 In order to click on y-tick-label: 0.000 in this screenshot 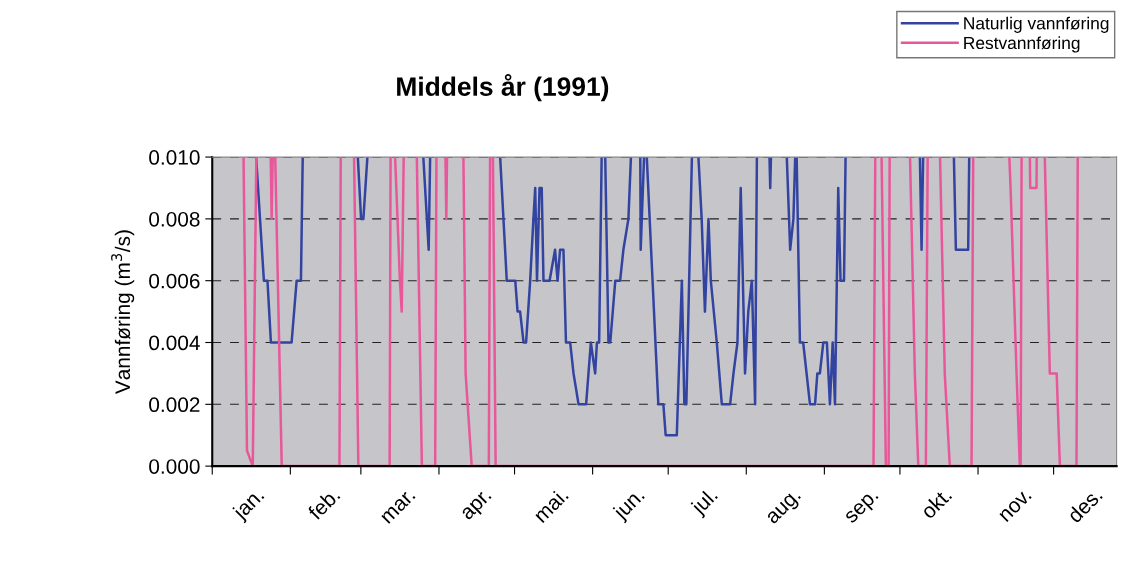, I will do `click(174, 466)`.